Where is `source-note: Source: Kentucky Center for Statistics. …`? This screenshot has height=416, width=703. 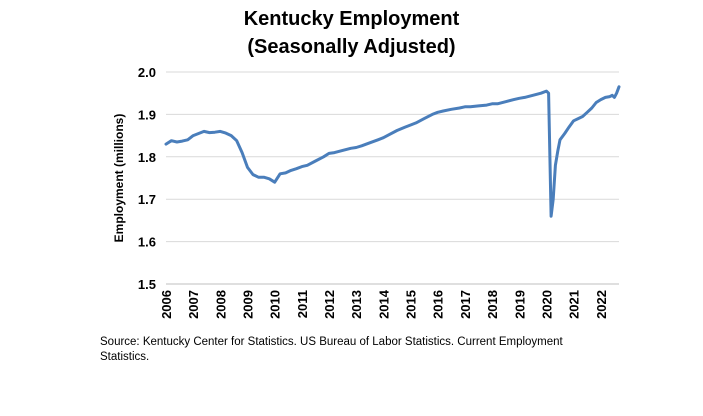
source-note: Source: Kentucky Center for Statistics. … is located at coordinates (331, 349).